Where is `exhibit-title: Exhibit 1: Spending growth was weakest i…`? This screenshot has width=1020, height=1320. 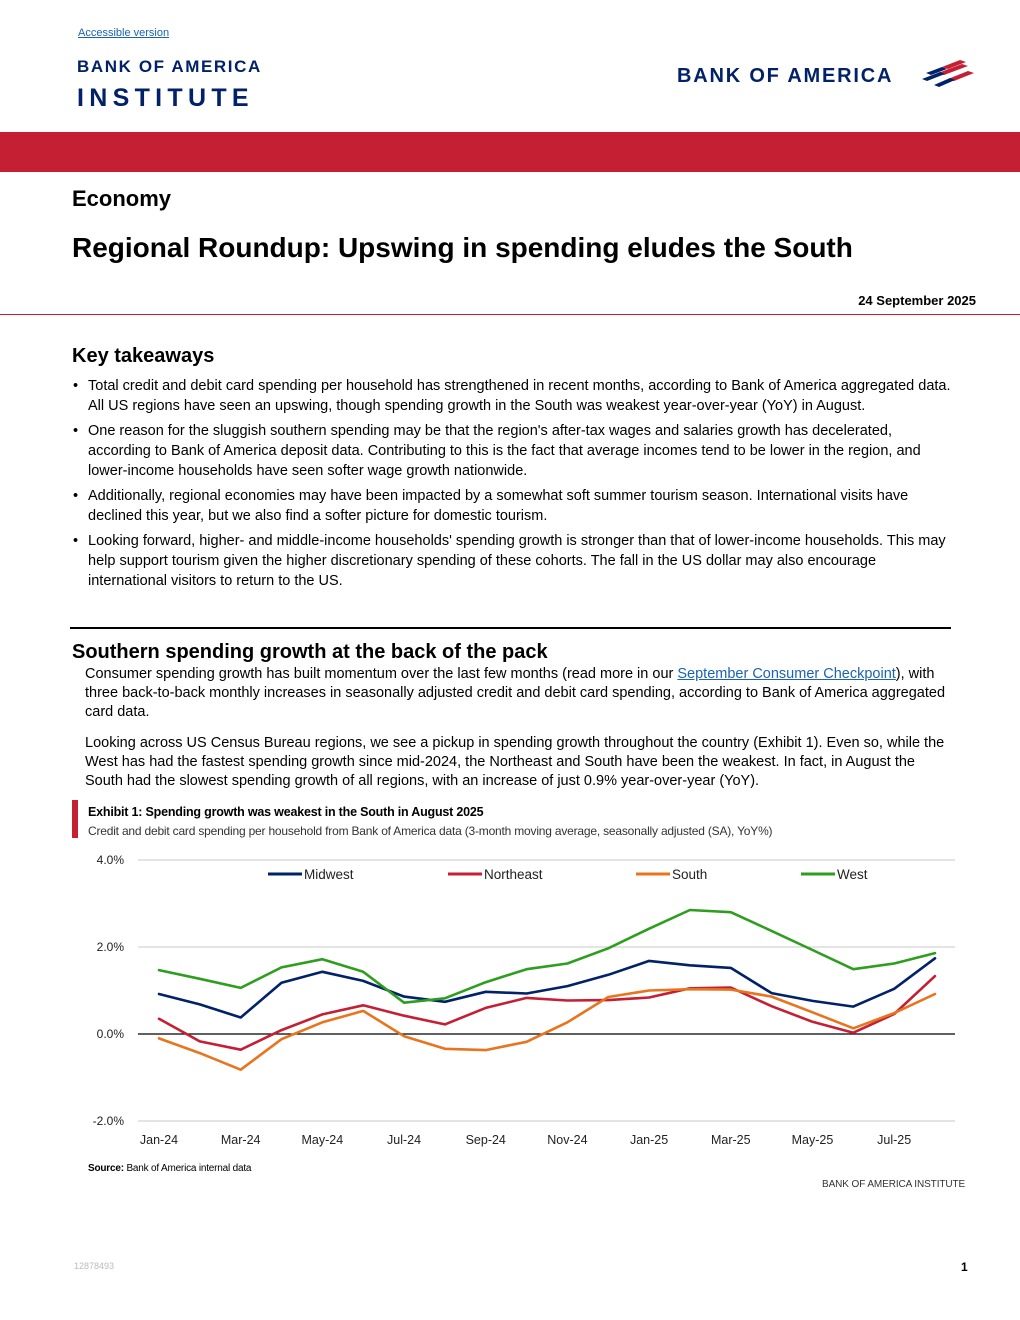 exhibit-title: Exhibit 1: Spending growth was weakest i… is located at coordinates (286, 812).